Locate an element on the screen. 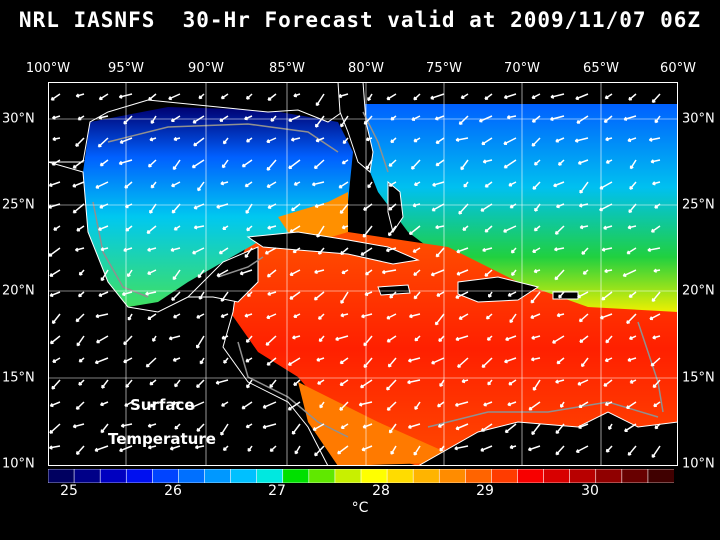 Image resolution: width=720 pixels, height=540 pixels. lat-label-right: 15°N is located at coordinates (698, 378).